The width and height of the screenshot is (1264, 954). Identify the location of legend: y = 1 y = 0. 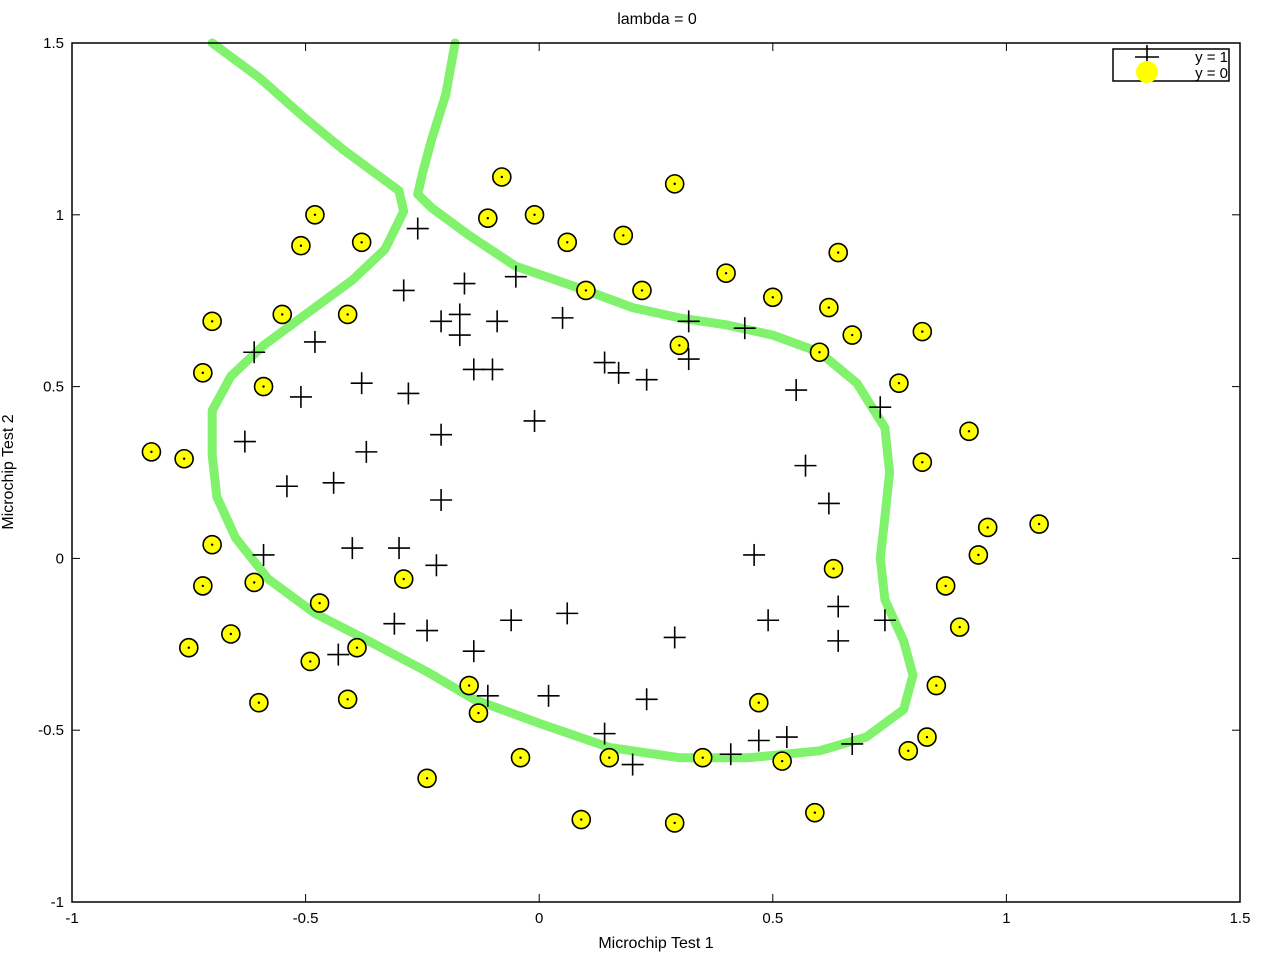
(1171, 64).